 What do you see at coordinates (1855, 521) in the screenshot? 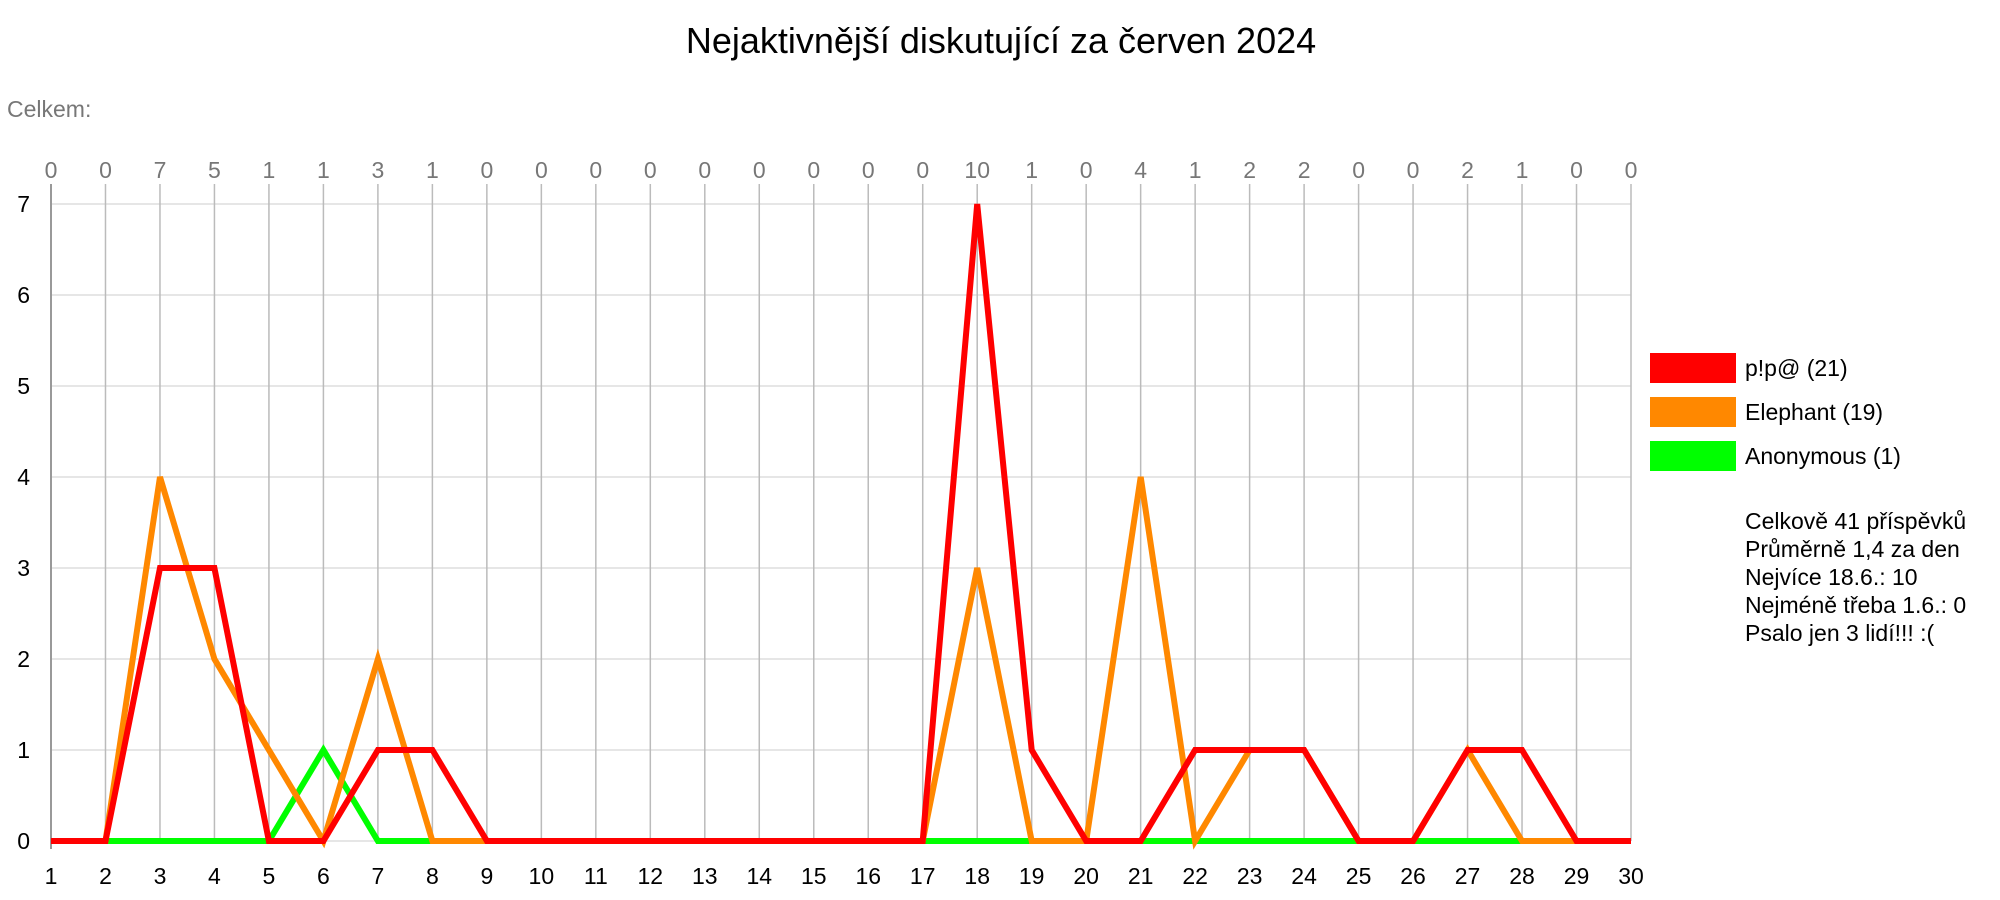
I see `stats-line: Celkově 41 příspěvků` at bounding box center [1855, 521].